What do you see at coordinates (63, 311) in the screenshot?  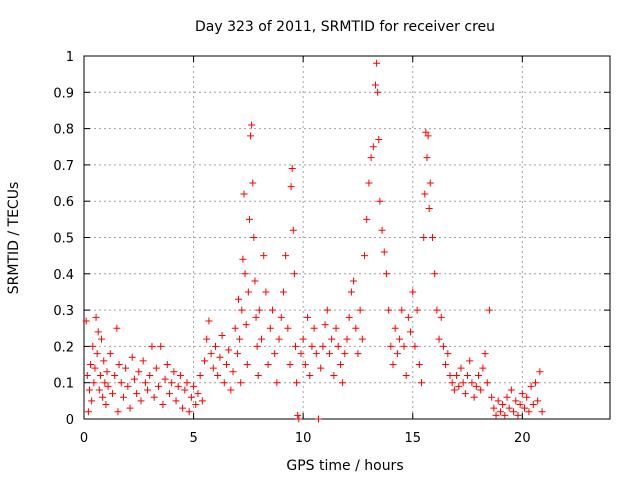 I see `y-tick-label: 0.3` at bounding box center [63, 311].